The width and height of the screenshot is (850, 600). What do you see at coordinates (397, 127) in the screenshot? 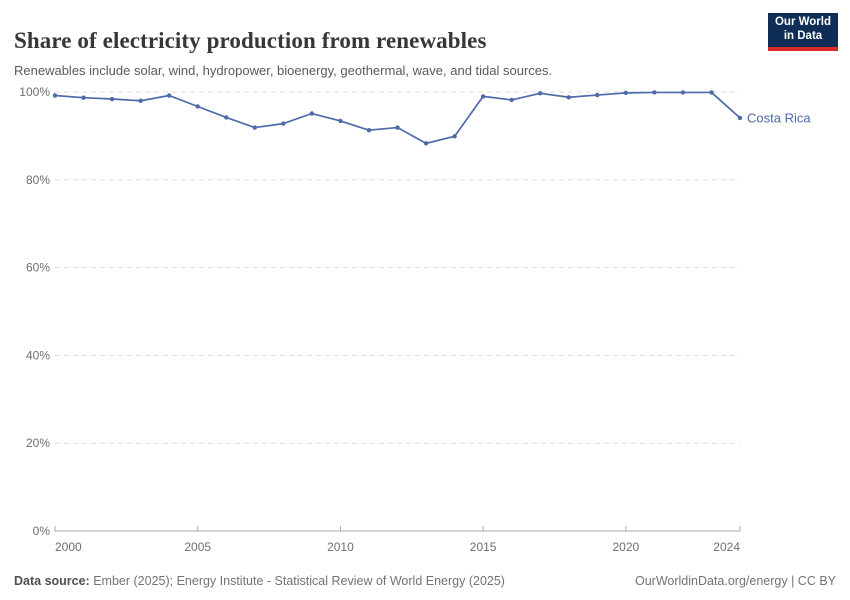
I see `data-point-2012` at bounding box center [397, 127].